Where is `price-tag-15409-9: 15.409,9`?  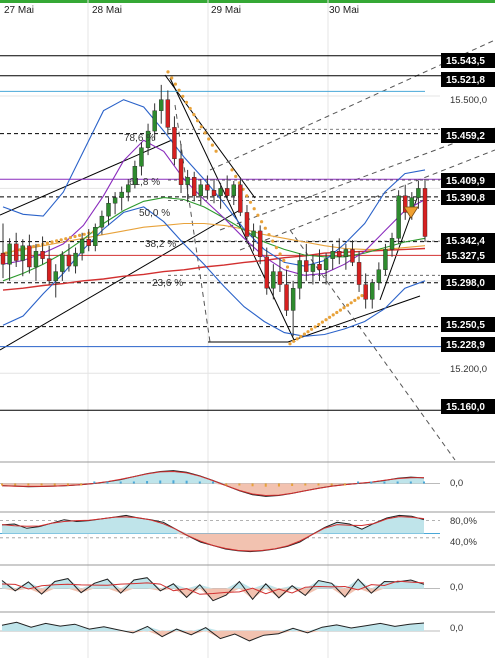 price-tag-15409-9: 15.409,9 is located at coordinates (468, 180).